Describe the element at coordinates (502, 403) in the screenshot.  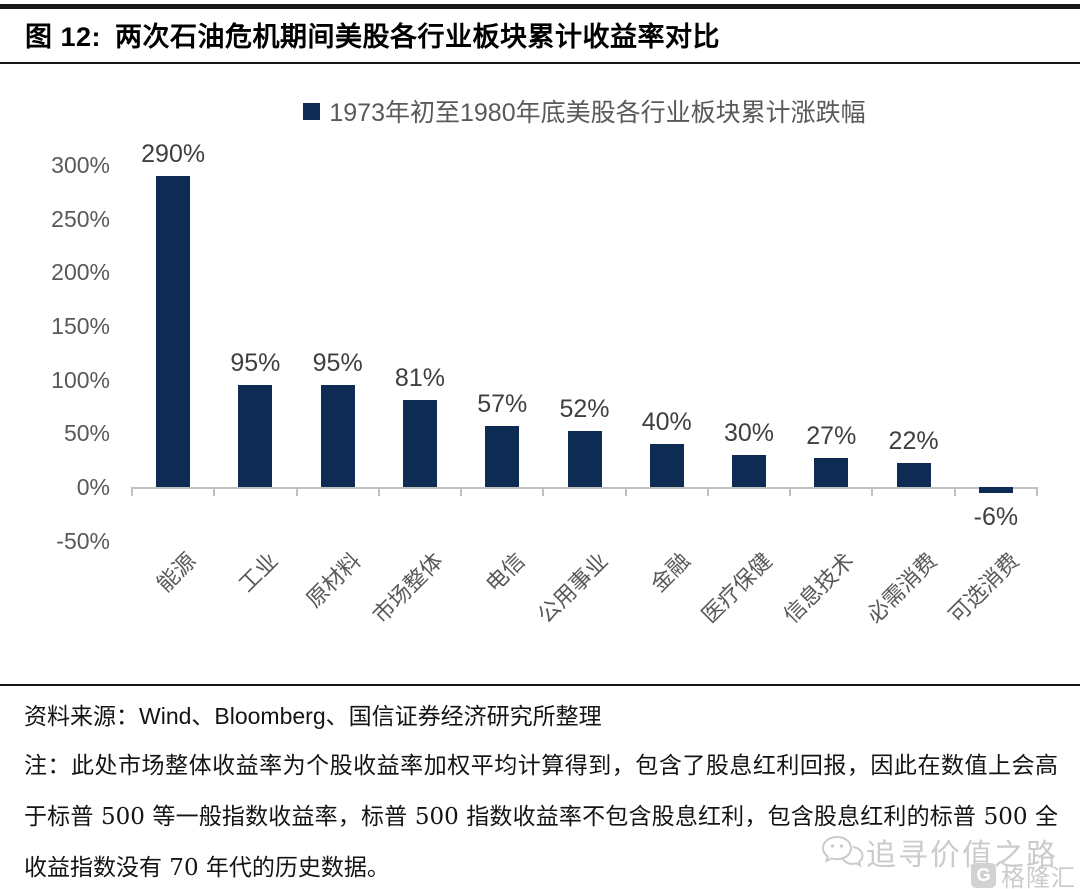
I see `bar-value-label: 57%` at that location.